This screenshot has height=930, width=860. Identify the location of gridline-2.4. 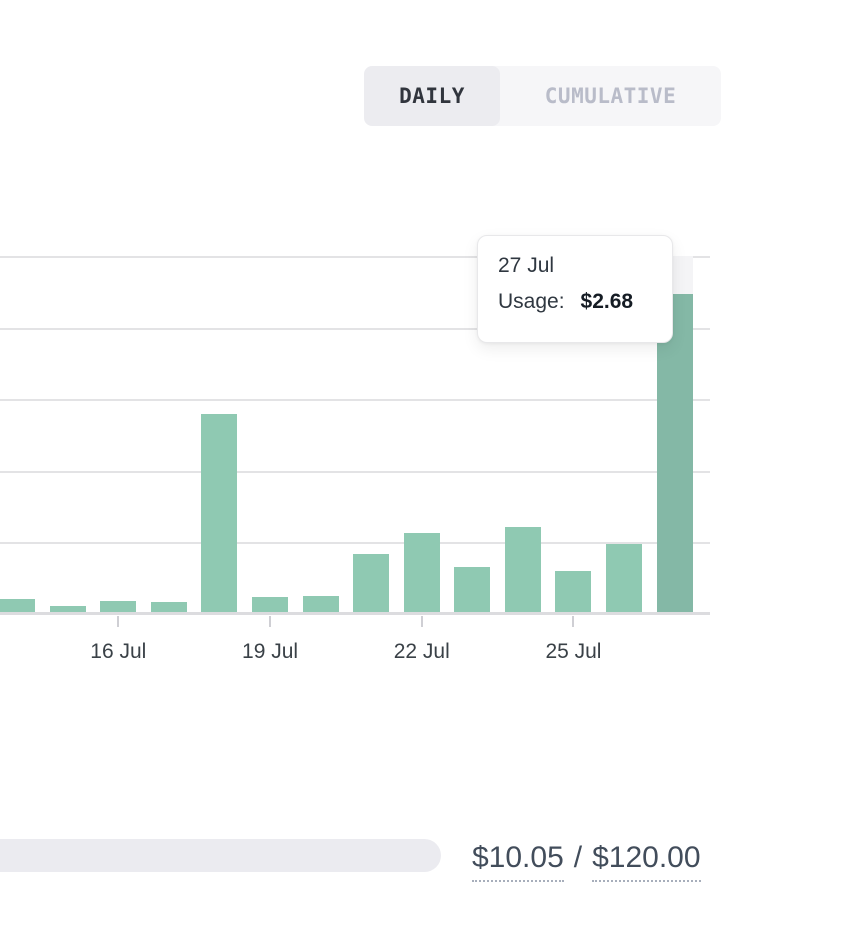
(355, 328).